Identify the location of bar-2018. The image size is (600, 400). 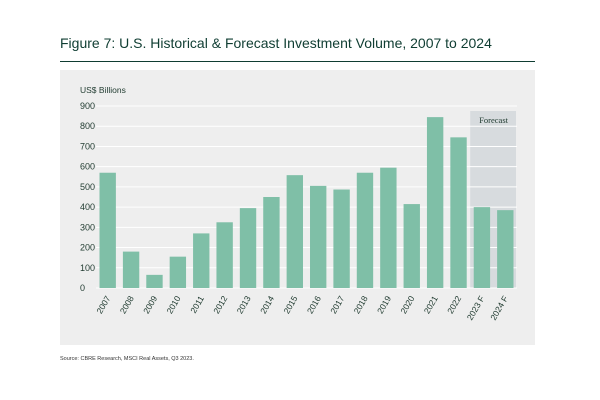
(365, 230).